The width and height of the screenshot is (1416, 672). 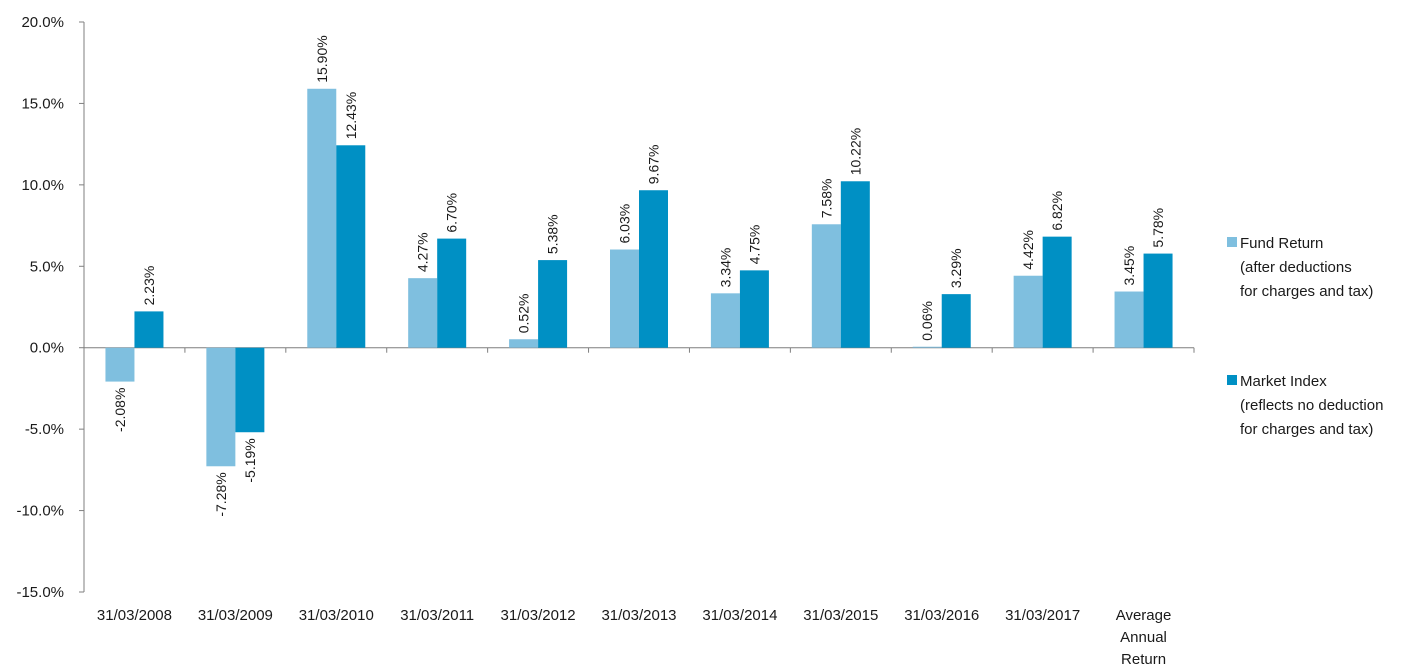 I want to click on data-label-series-1: 6.03%, so click(x=625, y=224).